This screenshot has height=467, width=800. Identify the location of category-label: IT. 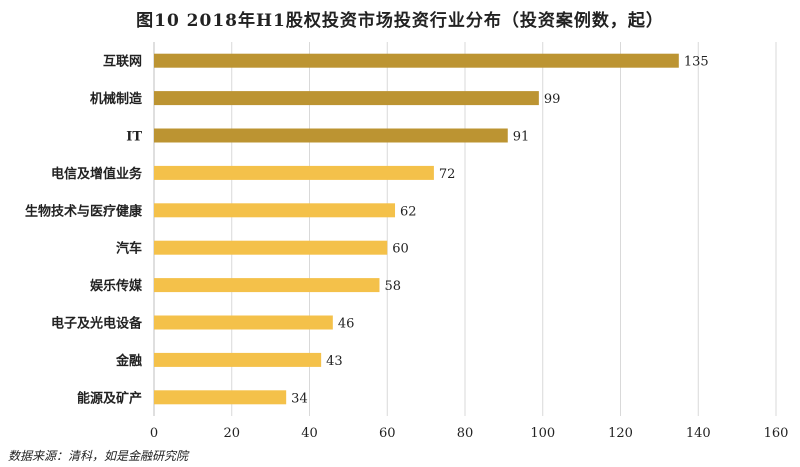
(134, 137).